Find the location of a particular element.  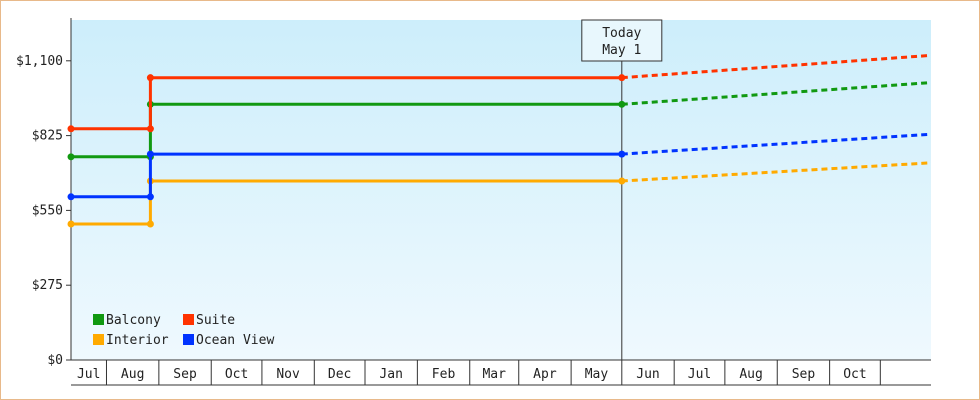

legend-swatch-suite is located at coordinates (188, 319).